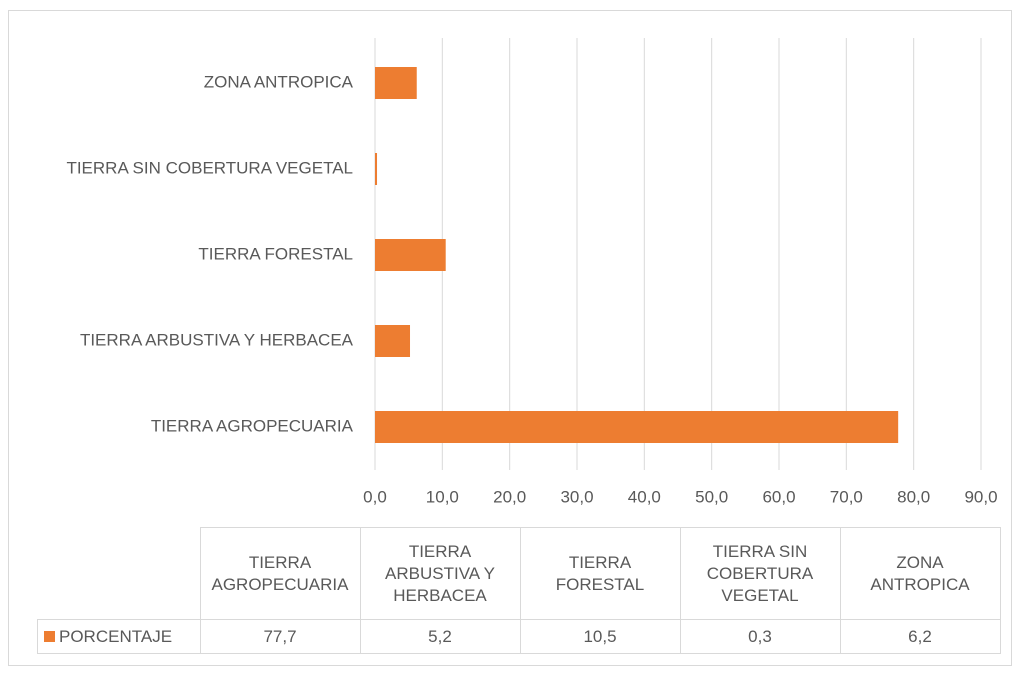 The height and width of the screenshot is (675, 1017). What do you see at coordinates (778, 496) in the screenshot?
I see `x-tick-label: 60,0` at bounding box center [778, 496].